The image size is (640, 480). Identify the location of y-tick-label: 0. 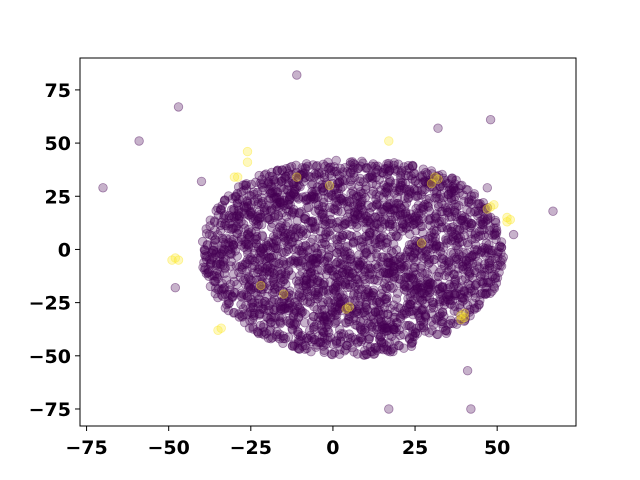
(64, 250).